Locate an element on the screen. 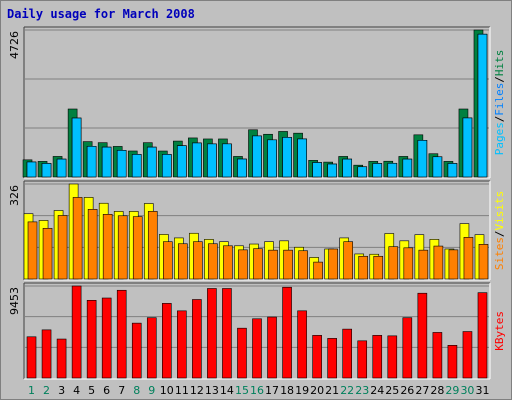  x-tick-label-day-22: 22 is located at coordinates (347, 390).